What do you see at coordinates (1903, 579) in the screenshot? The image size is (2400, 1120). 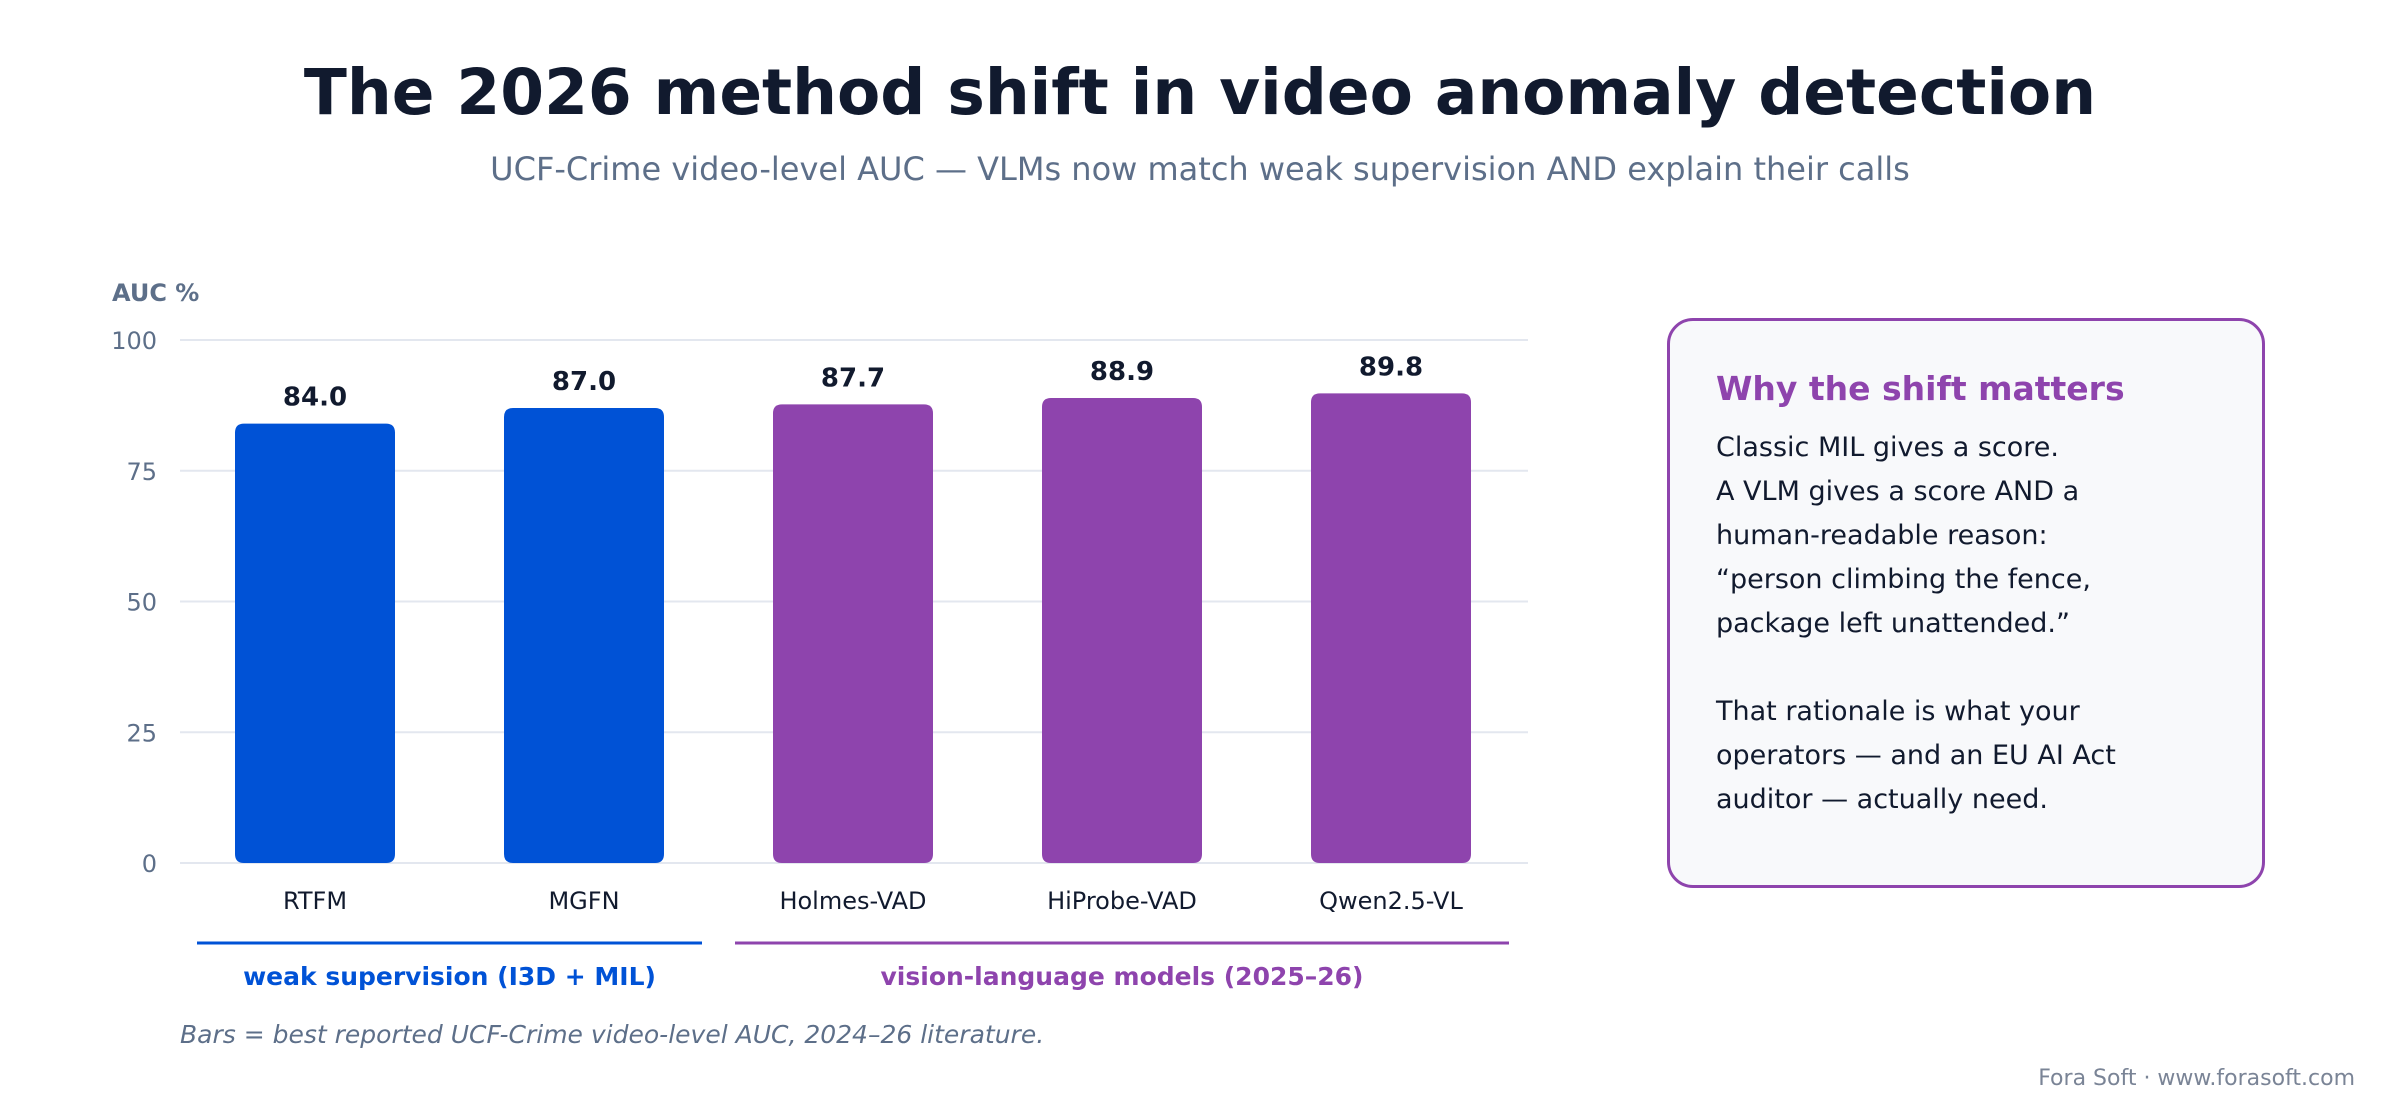 I see `card-line: “person climbing the fence,` at bounding box center [1903, 579].